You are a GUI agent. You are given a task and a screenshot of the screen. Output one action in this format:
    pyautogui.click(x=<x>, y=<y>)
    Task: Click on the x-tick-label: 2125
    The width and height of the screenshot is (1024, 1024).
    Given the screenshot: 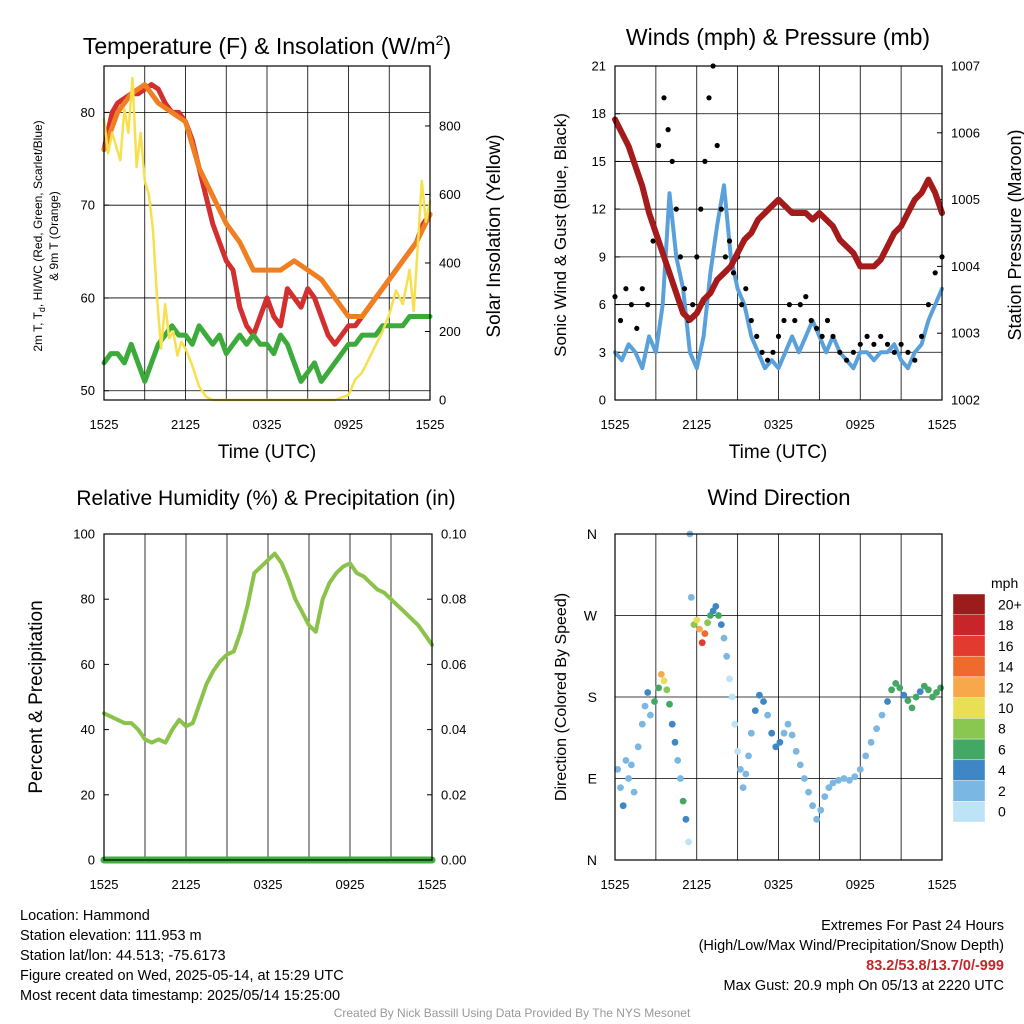 What is the action you would take?
    pyautogui.click(x=696, y=884)
    